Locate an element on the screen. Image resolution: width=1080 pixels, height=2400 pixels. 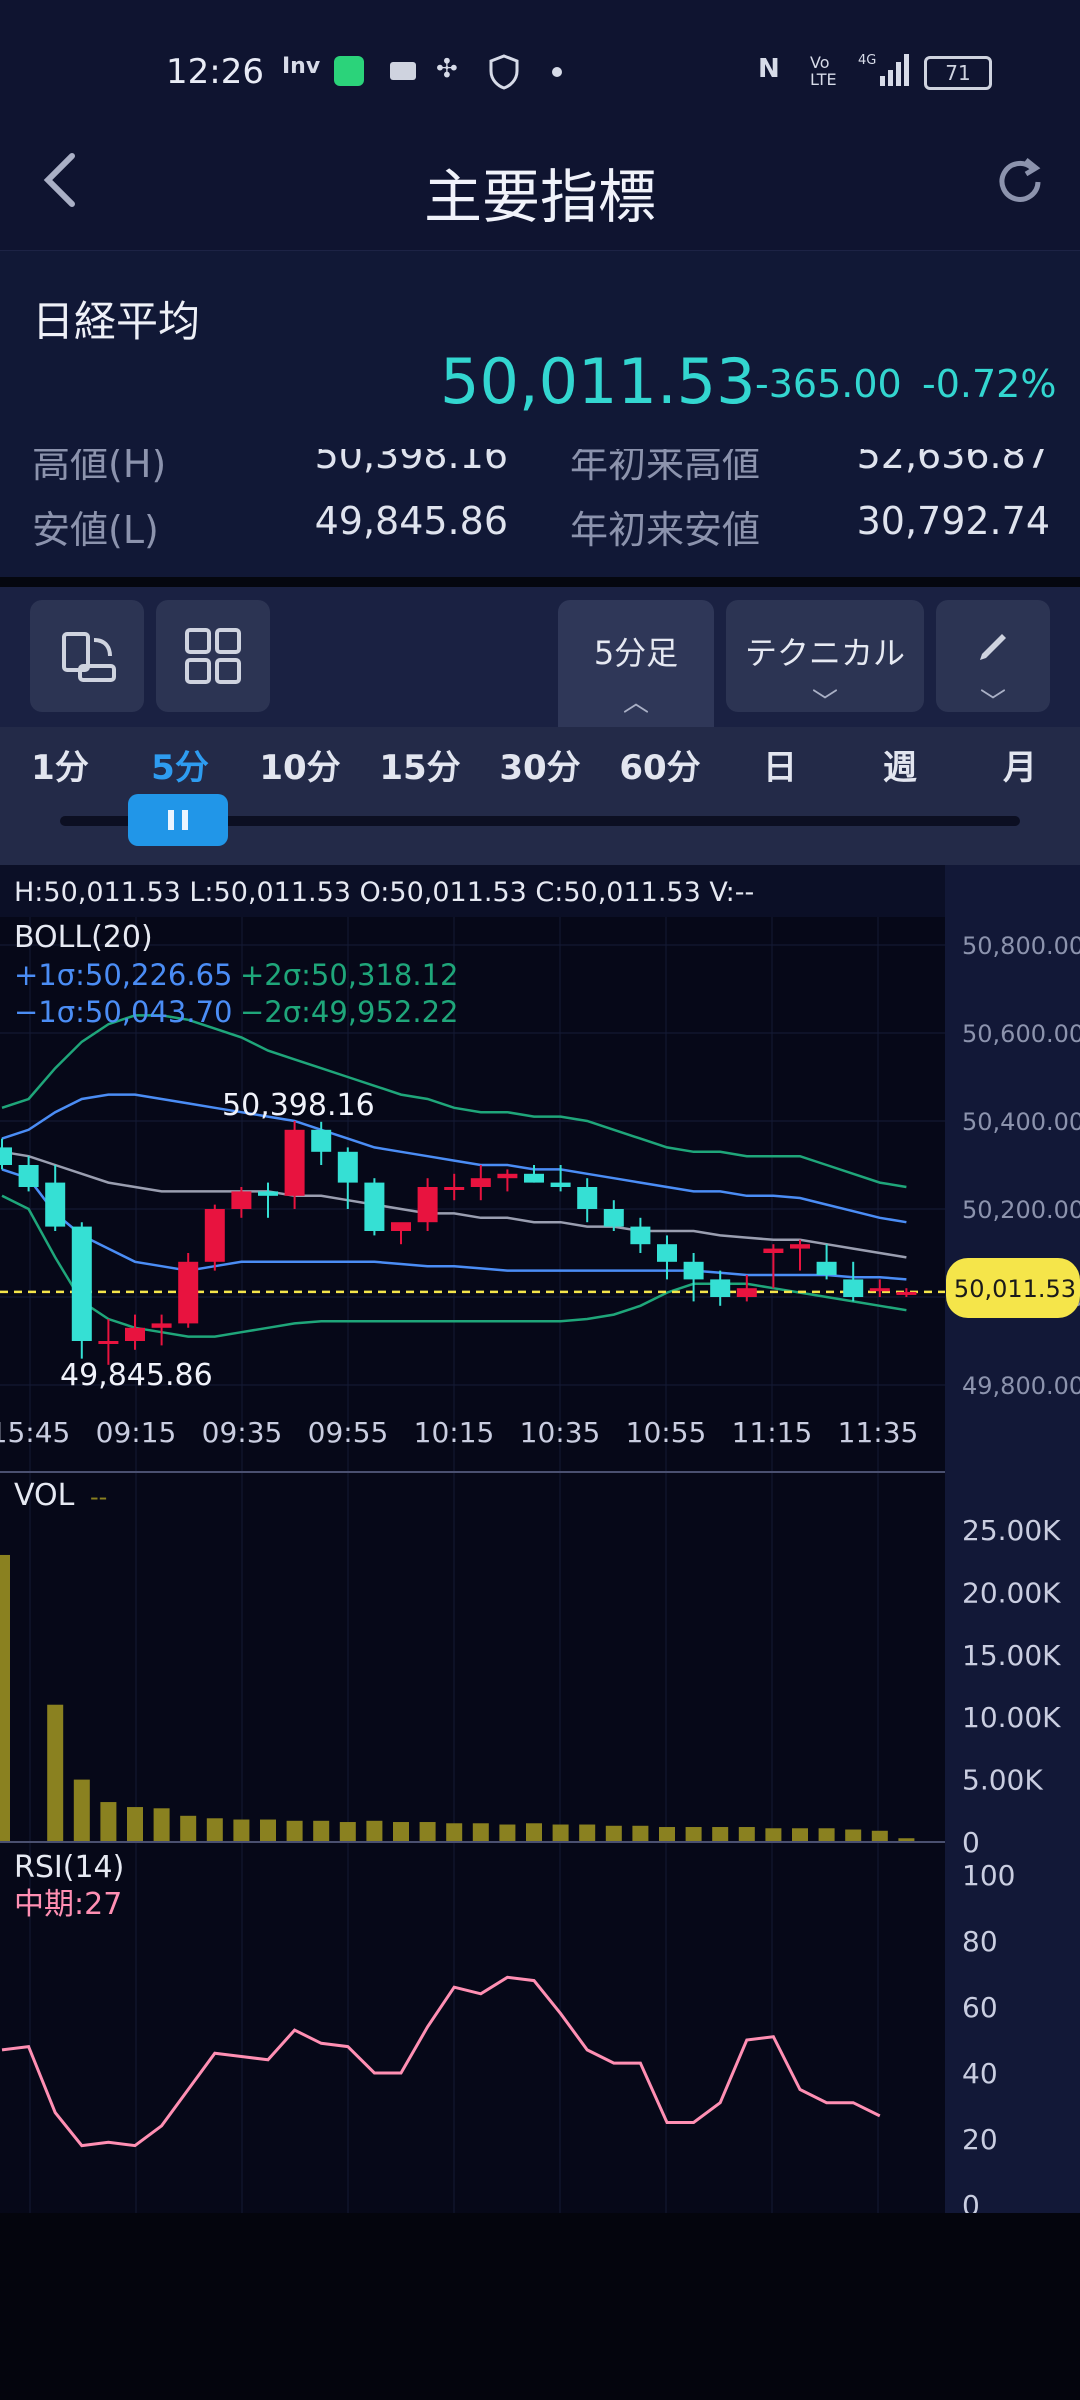
chevron-up-icon: ︿ is located at coordinates (635, 703).